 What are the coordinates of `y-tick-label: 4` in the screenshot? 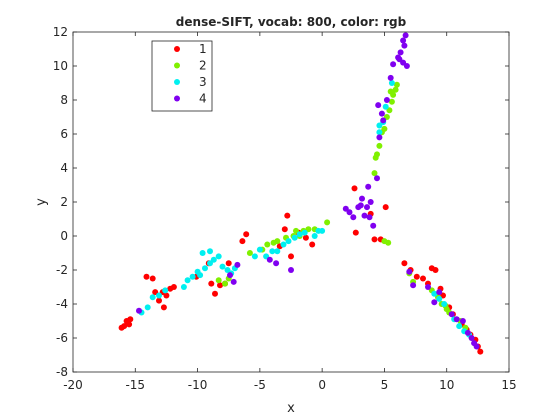 It's located at (64, 168).